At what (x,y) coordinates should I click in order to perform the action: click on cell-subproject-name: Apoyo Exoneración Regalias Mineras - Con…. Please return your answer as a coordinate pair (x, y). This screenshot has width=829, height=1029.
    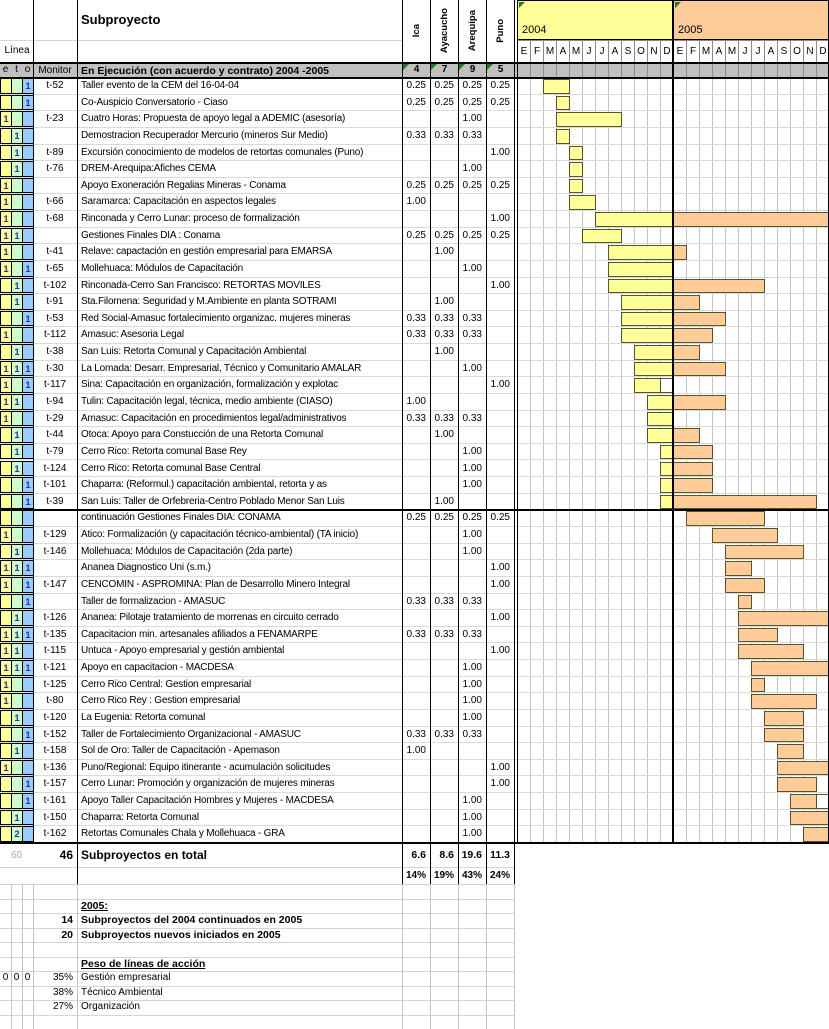
    Looking at the image, I should click on (183, 185).